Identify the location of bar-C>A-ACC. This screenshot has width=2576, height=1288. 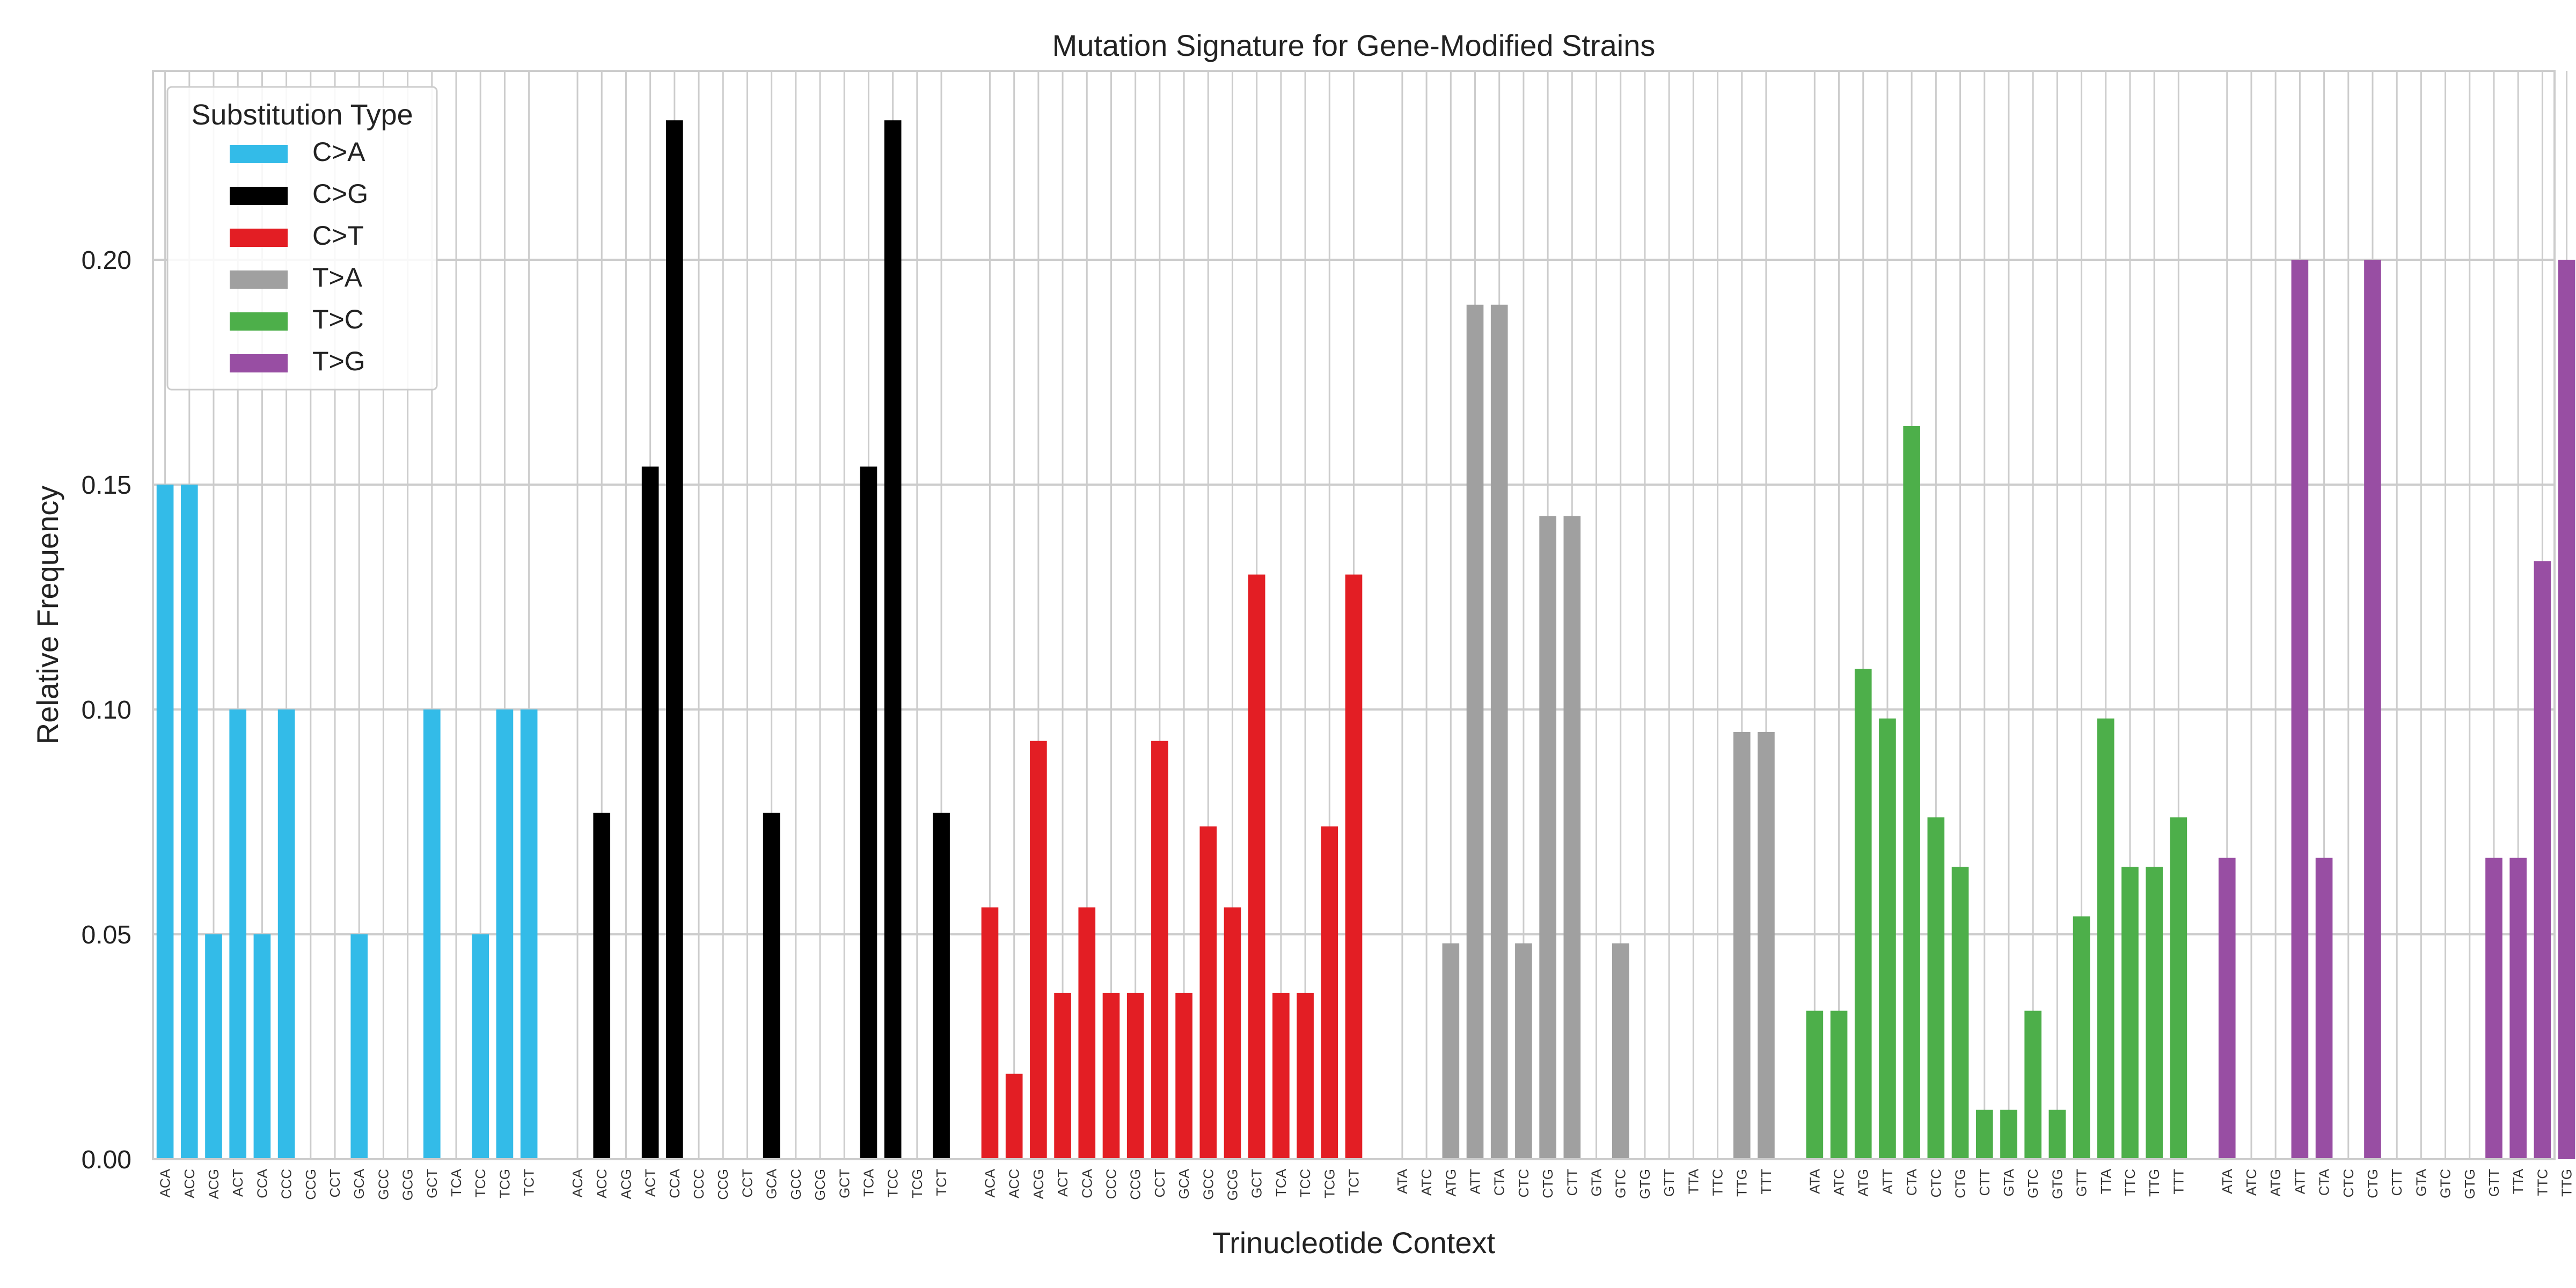
(189, 821).